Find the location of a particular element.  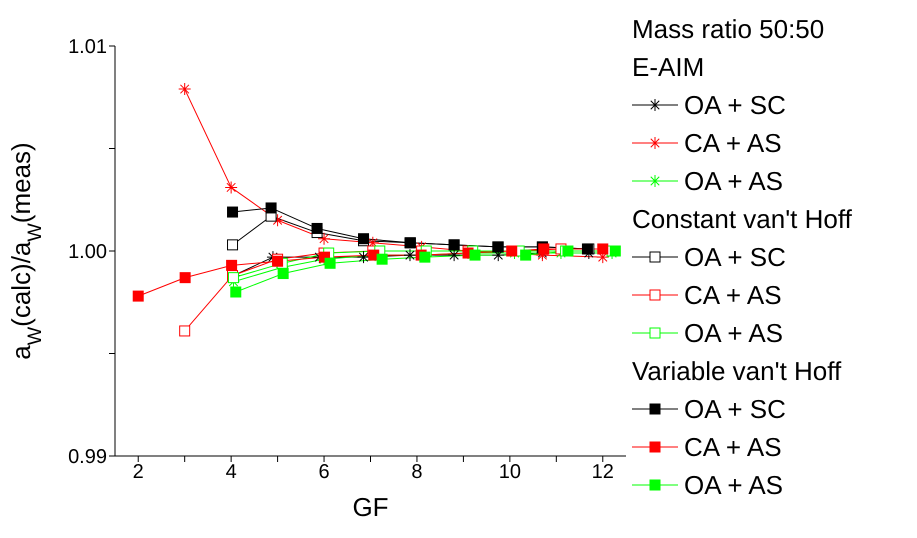

y-tick-label: 0.99 is located at coordinates (87, 457).